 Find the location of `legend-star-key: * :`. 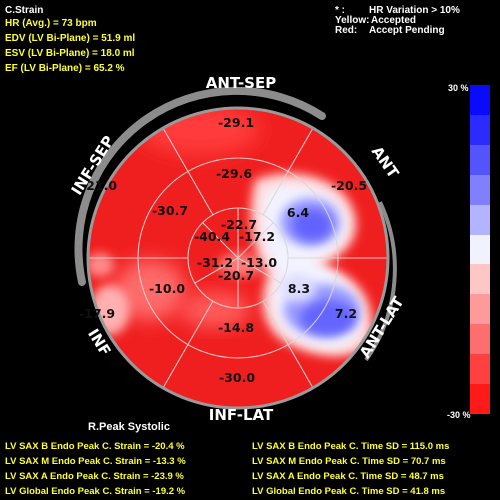

legend-star-key: * : is located at coordinates (340, 10).